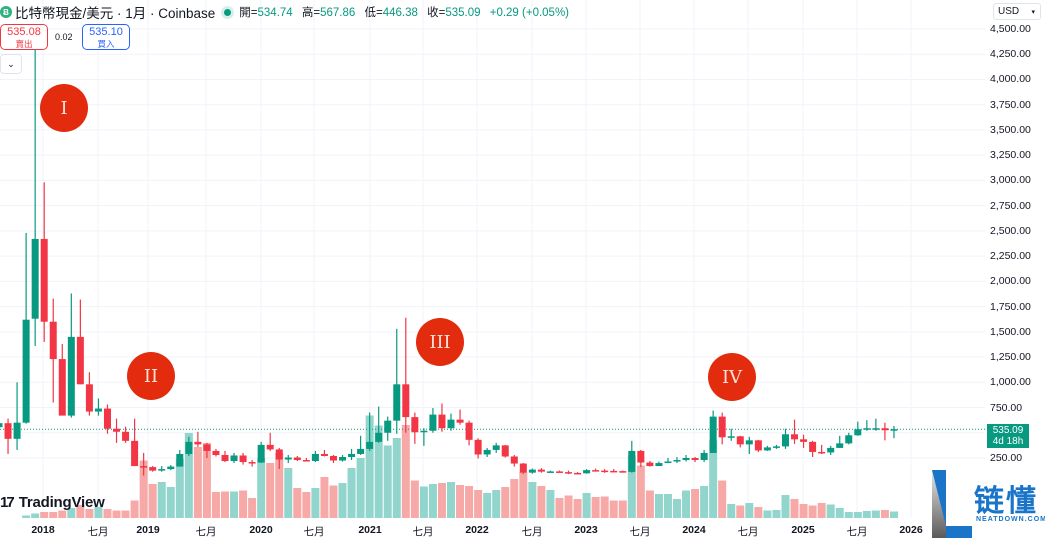 The height and width of the screenshot is (543, 1045). What do you see at coordinates (803, 530) in the screenshot?
I see `time-axis-label: 2025` at bounding box center [803, 530].